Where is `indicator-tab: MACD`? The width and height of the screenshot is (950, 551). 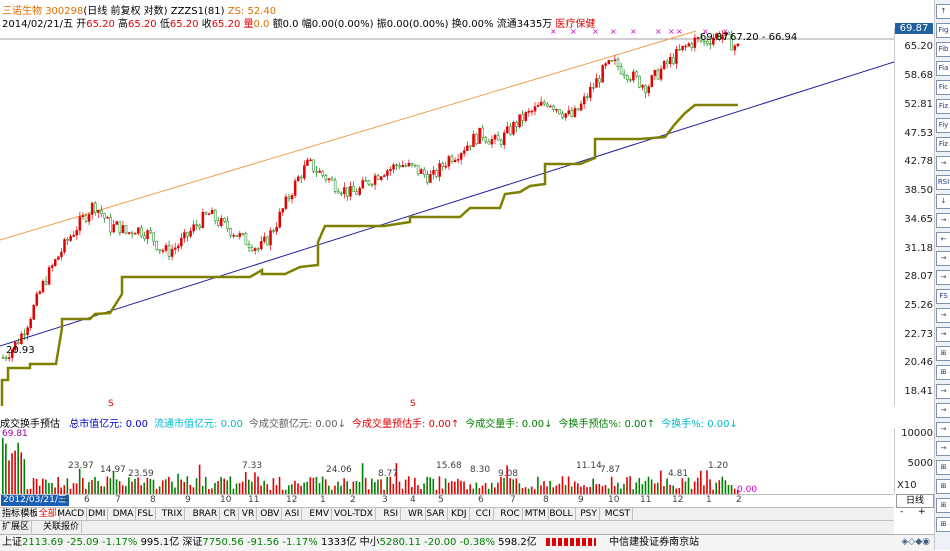
indicator-tab: MACD is located at coordinates (71, 514).